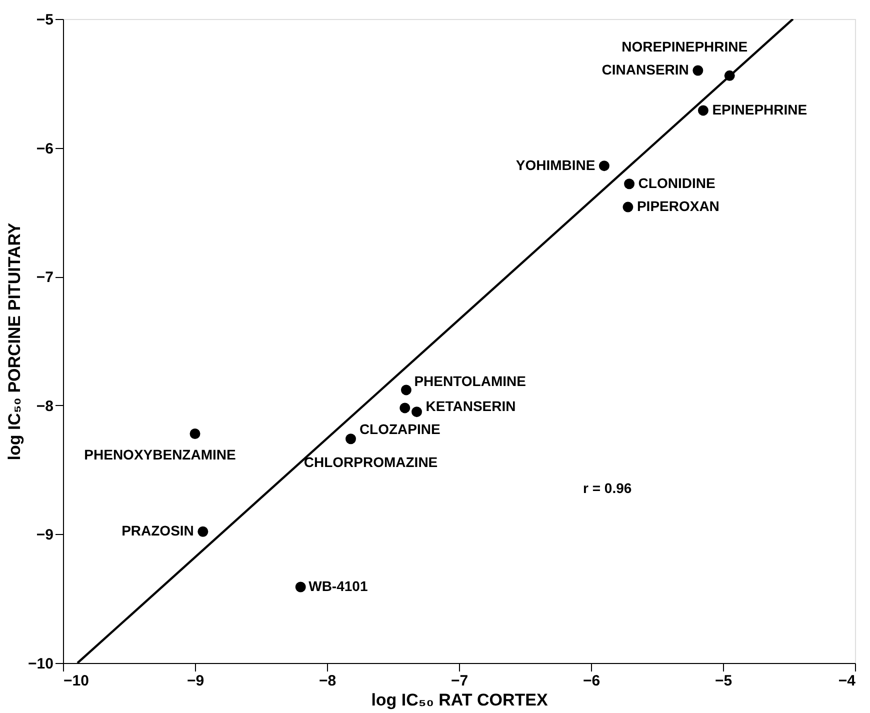 This screenshot has width=870, height=713. Describe the element at coordinates (470, 380) in the screenshot. I see `annotation: PHENTOLAMINE` at that location.